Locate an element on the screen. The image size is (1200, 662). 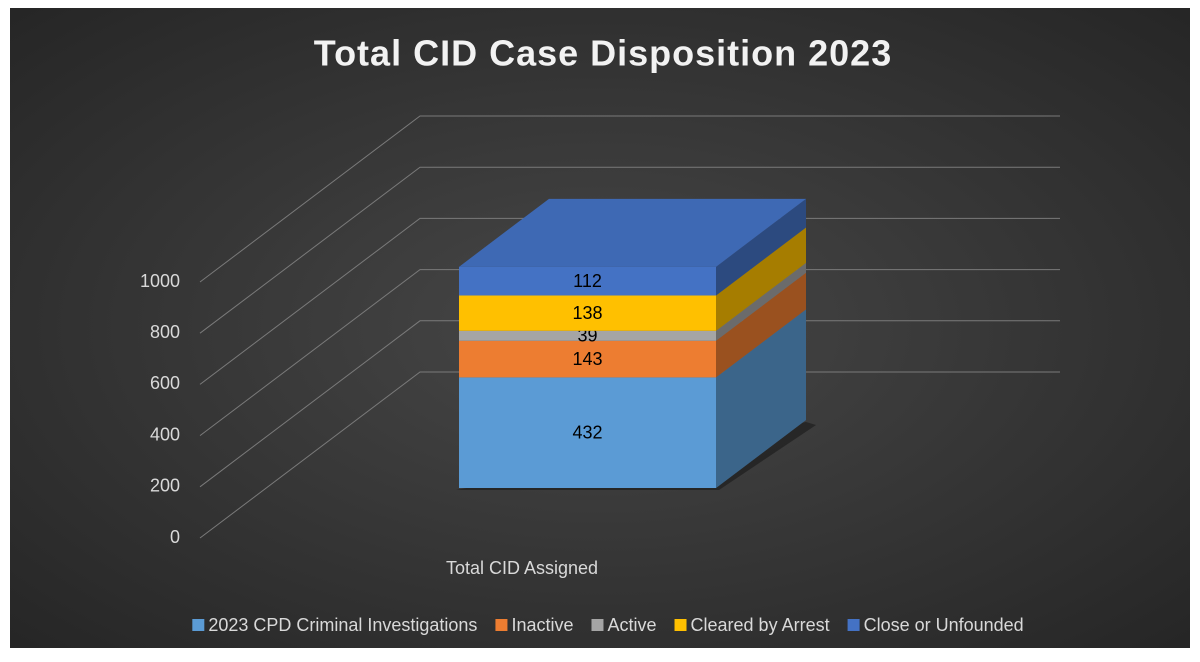
x-tick-label: Total CID Assigned is located at coordinates (522, 568).